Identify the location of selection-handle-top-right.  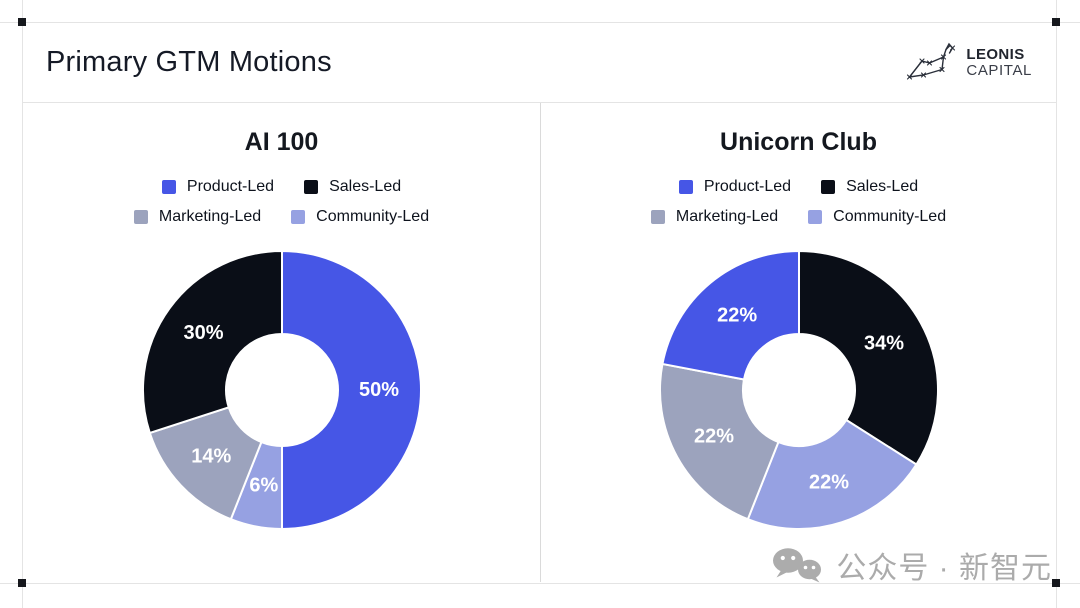
(1056, 22).